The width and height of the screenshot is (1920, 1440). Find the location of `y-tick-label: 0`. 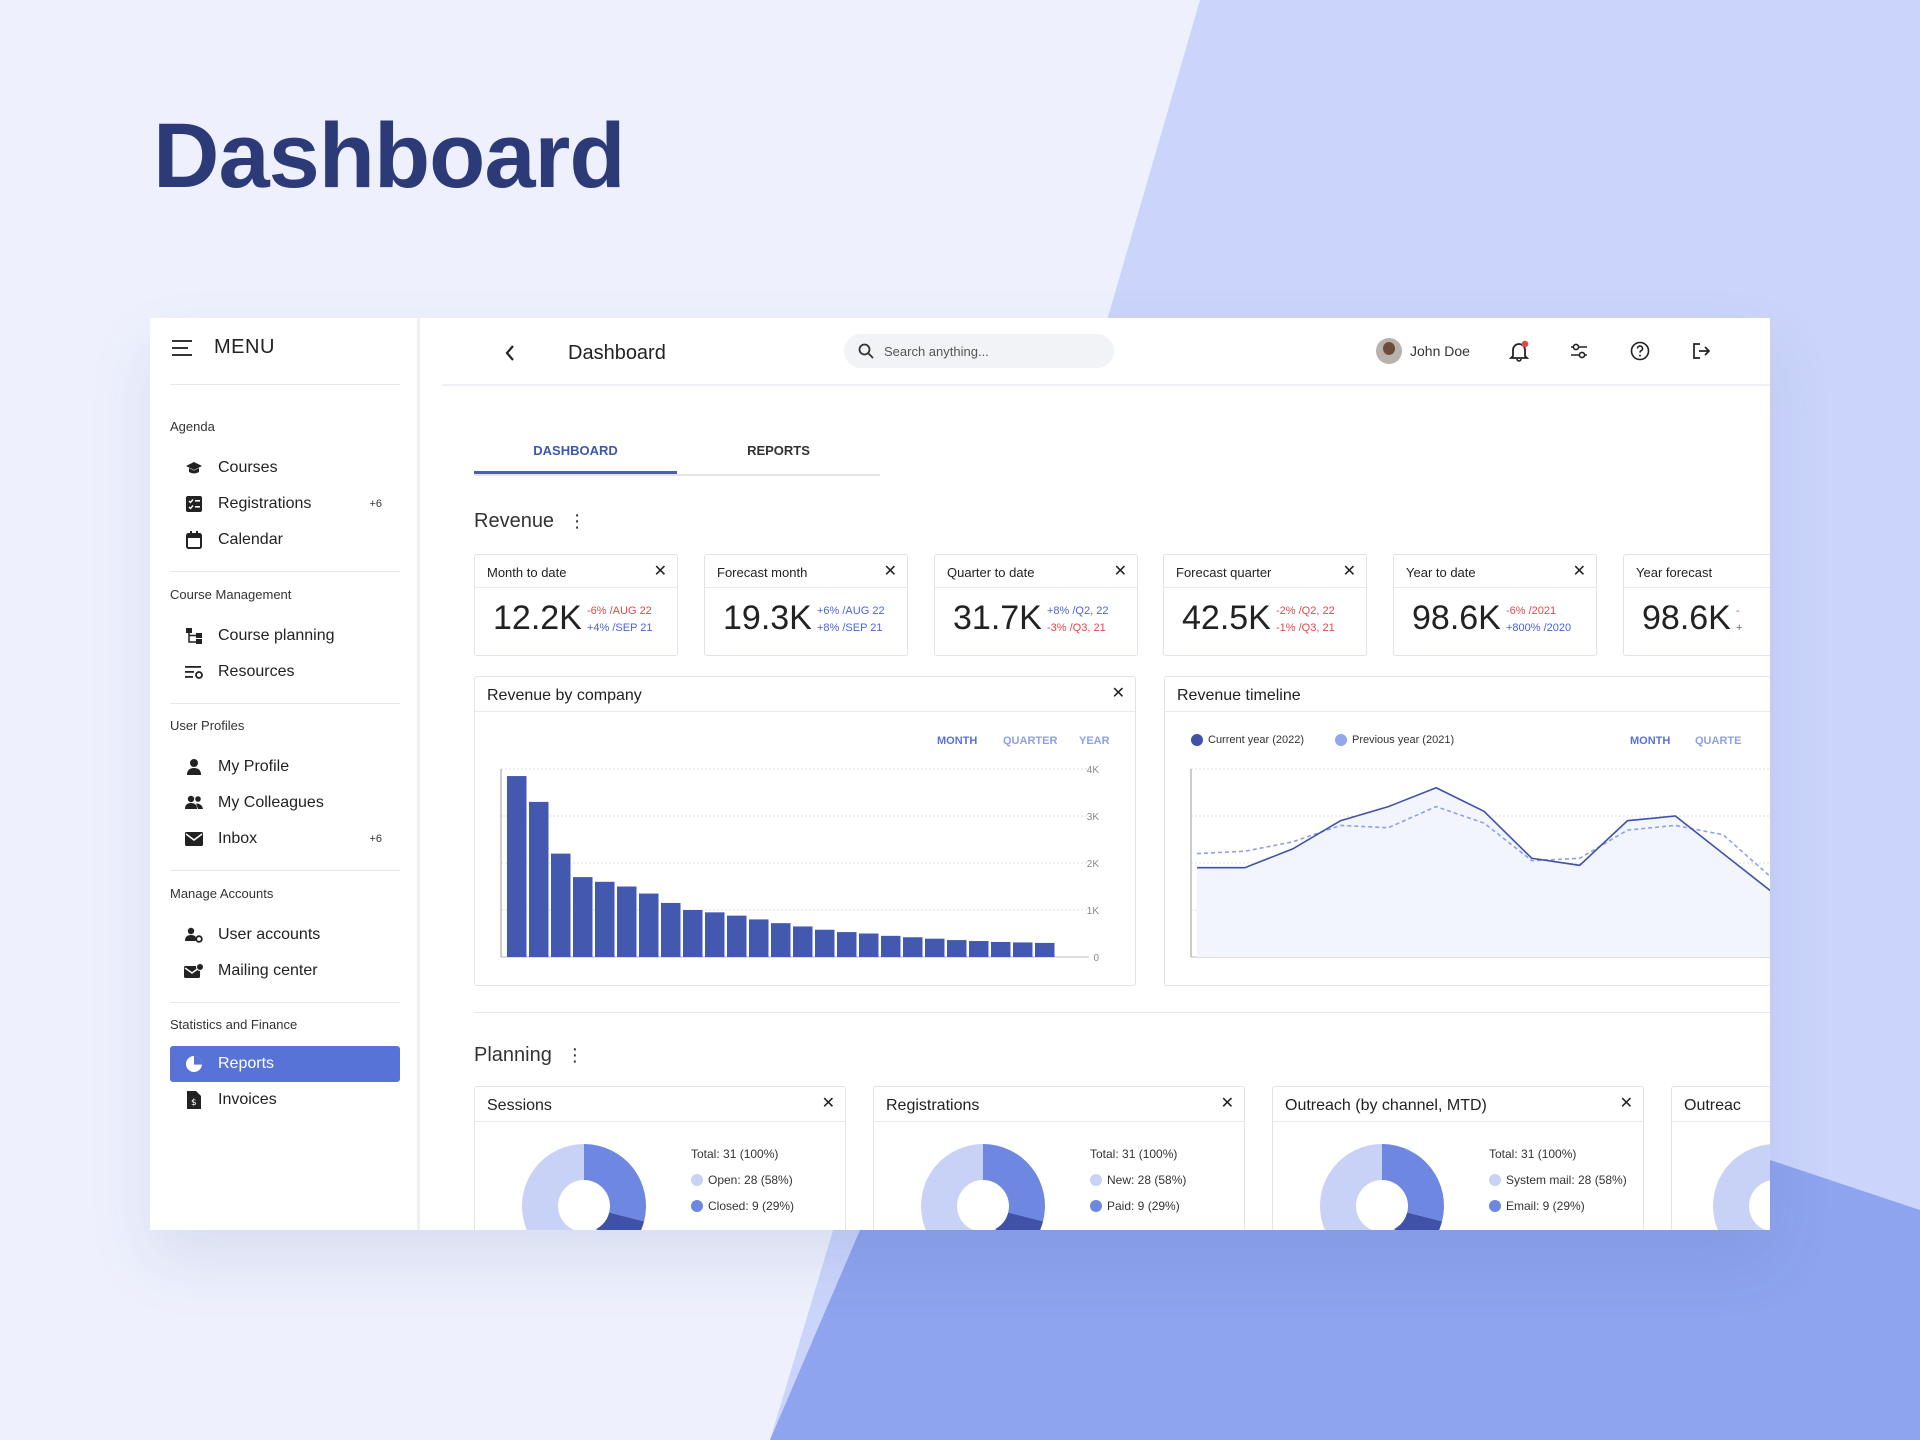

y-tick-label: 0 is located at coordinates (1096, 958).